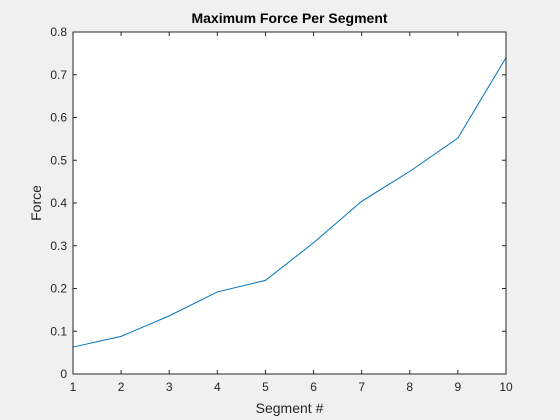 Image resolution: width=560 pixels, height=420 pixels. I want to click on x-tick-label: 6, so click(313, 387).